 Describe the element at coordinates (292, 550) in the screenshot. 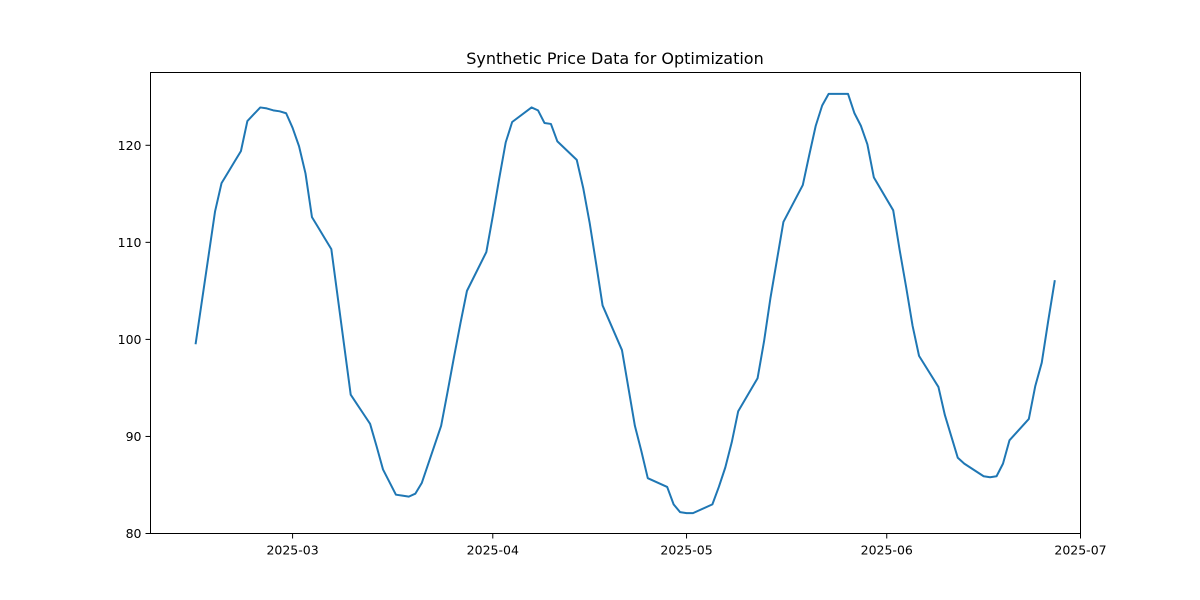

I see `x-tick-label: 2025-03` at that location.